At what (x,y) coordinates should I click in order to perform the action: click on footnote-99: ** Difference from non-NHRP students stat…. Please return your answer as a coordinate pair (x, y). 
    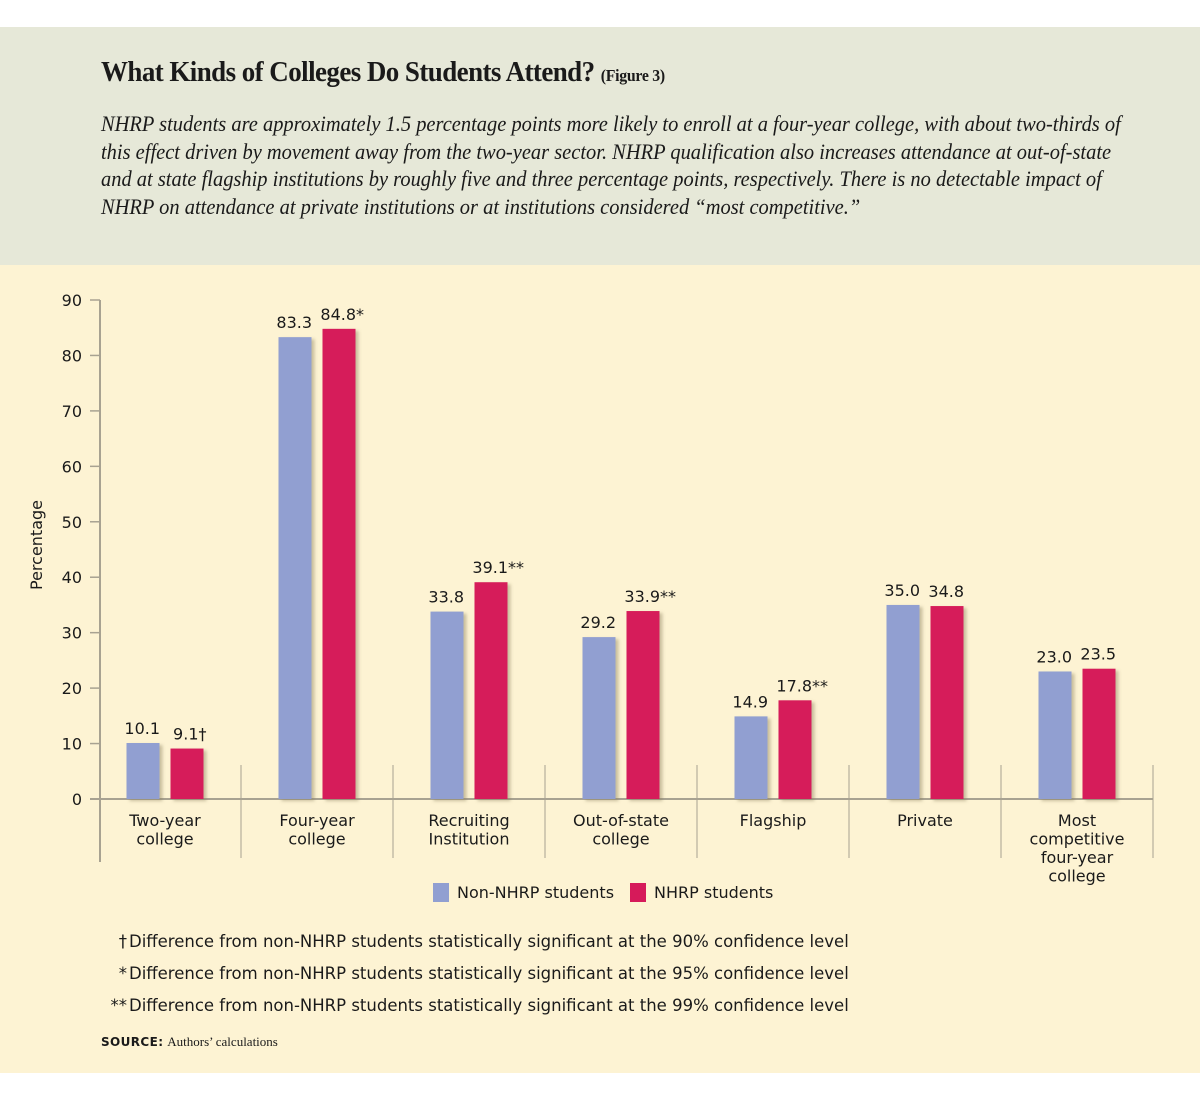
    Looking at the image, I should click on (474, 1006).